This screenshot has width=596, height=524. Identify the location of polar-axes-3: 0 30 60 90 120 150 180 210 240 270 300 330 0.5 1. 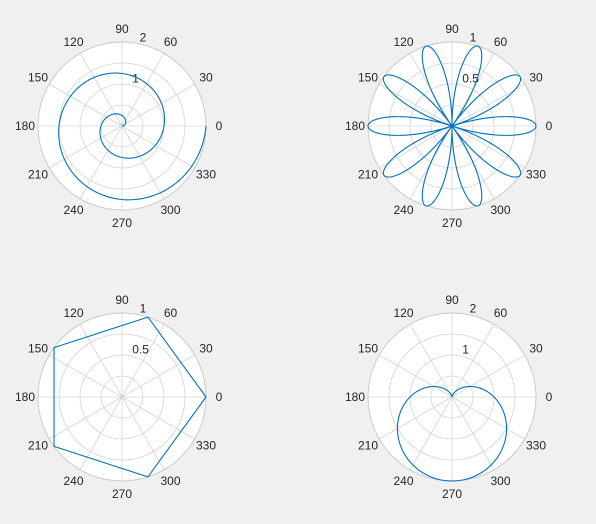
(119, 397).